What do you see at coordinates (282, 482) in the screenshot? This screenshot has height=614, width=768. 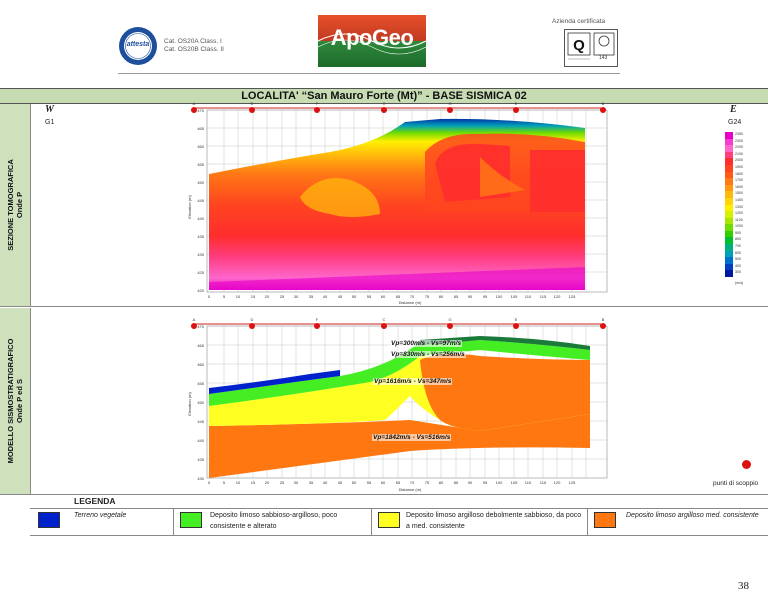 I see `x-tick: 25` at bounding box center [282, 482].